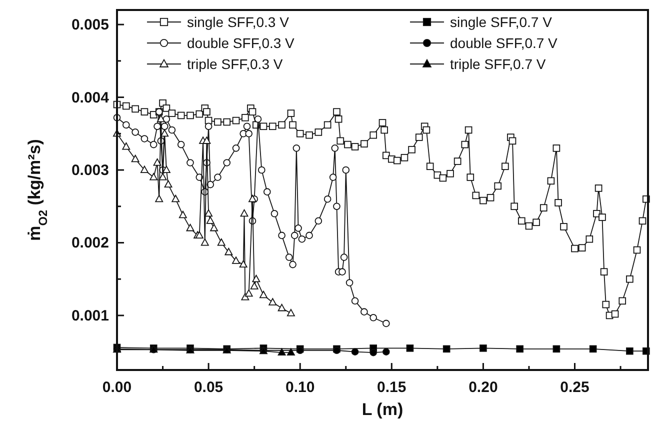  I want to click on x-tick-label: 0.05, so click(209, 387).